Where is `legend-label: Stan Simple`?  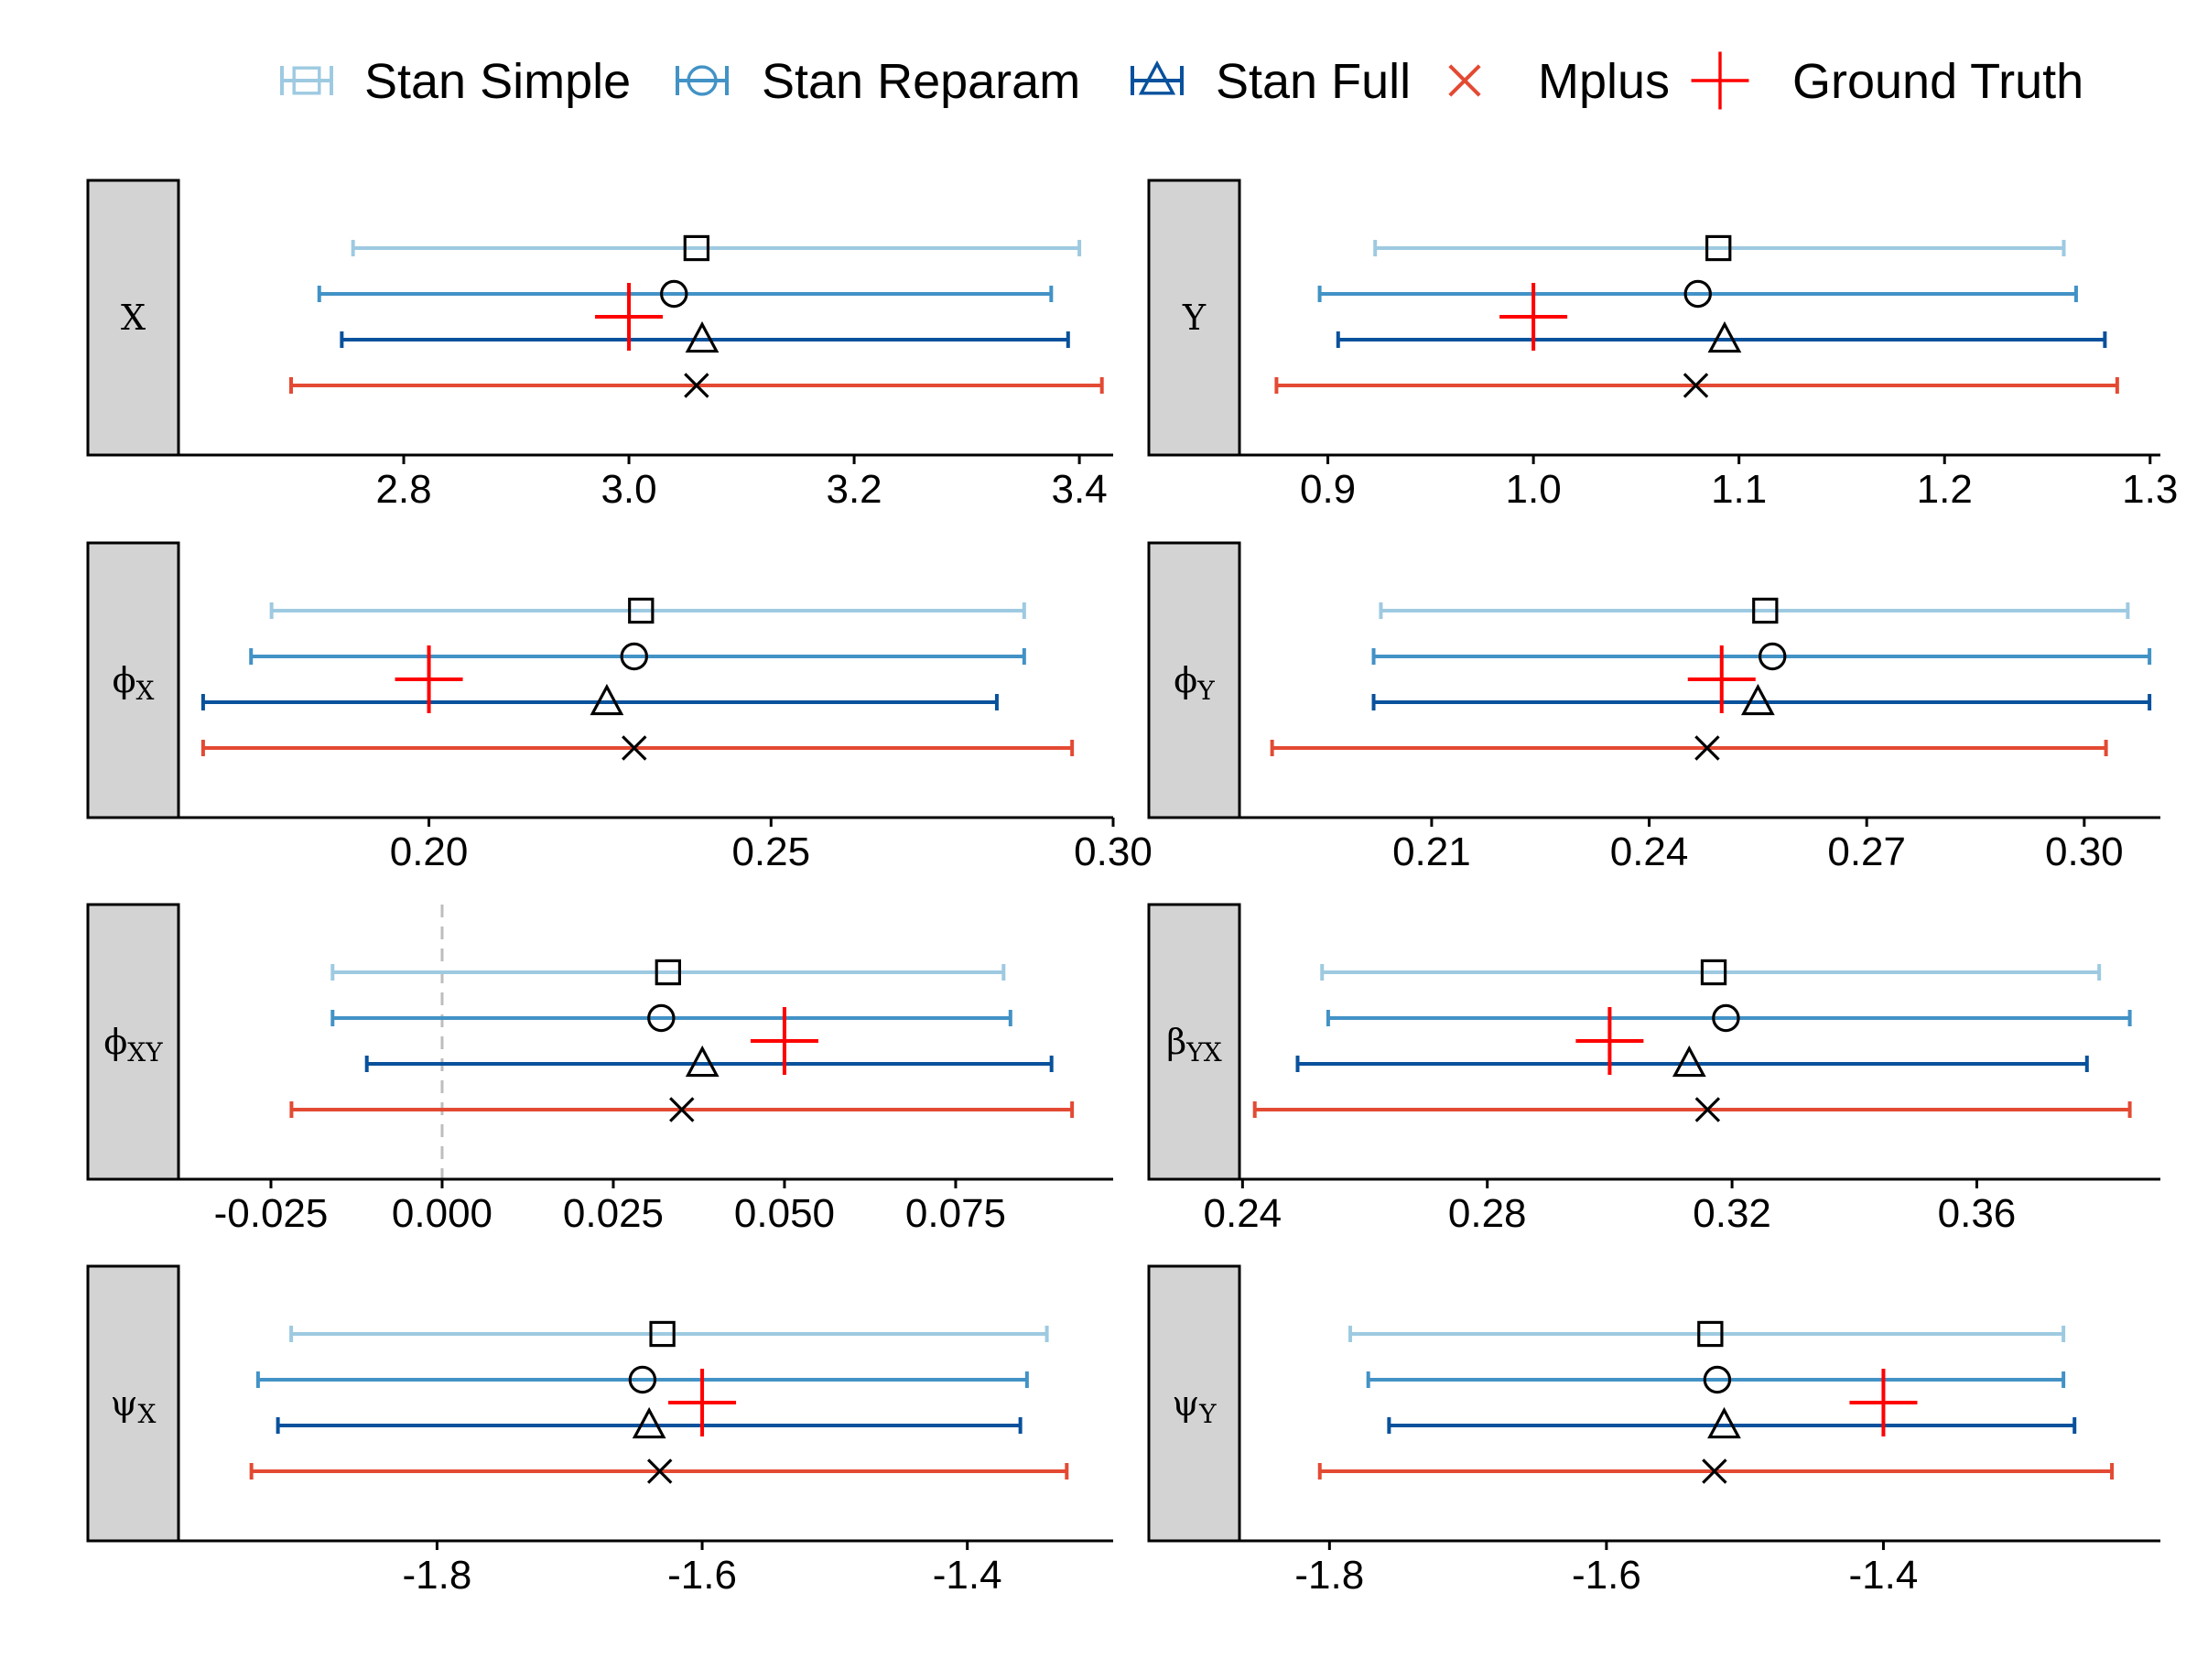
legend-label: Stan Simple is located at coordinates (497, 81).